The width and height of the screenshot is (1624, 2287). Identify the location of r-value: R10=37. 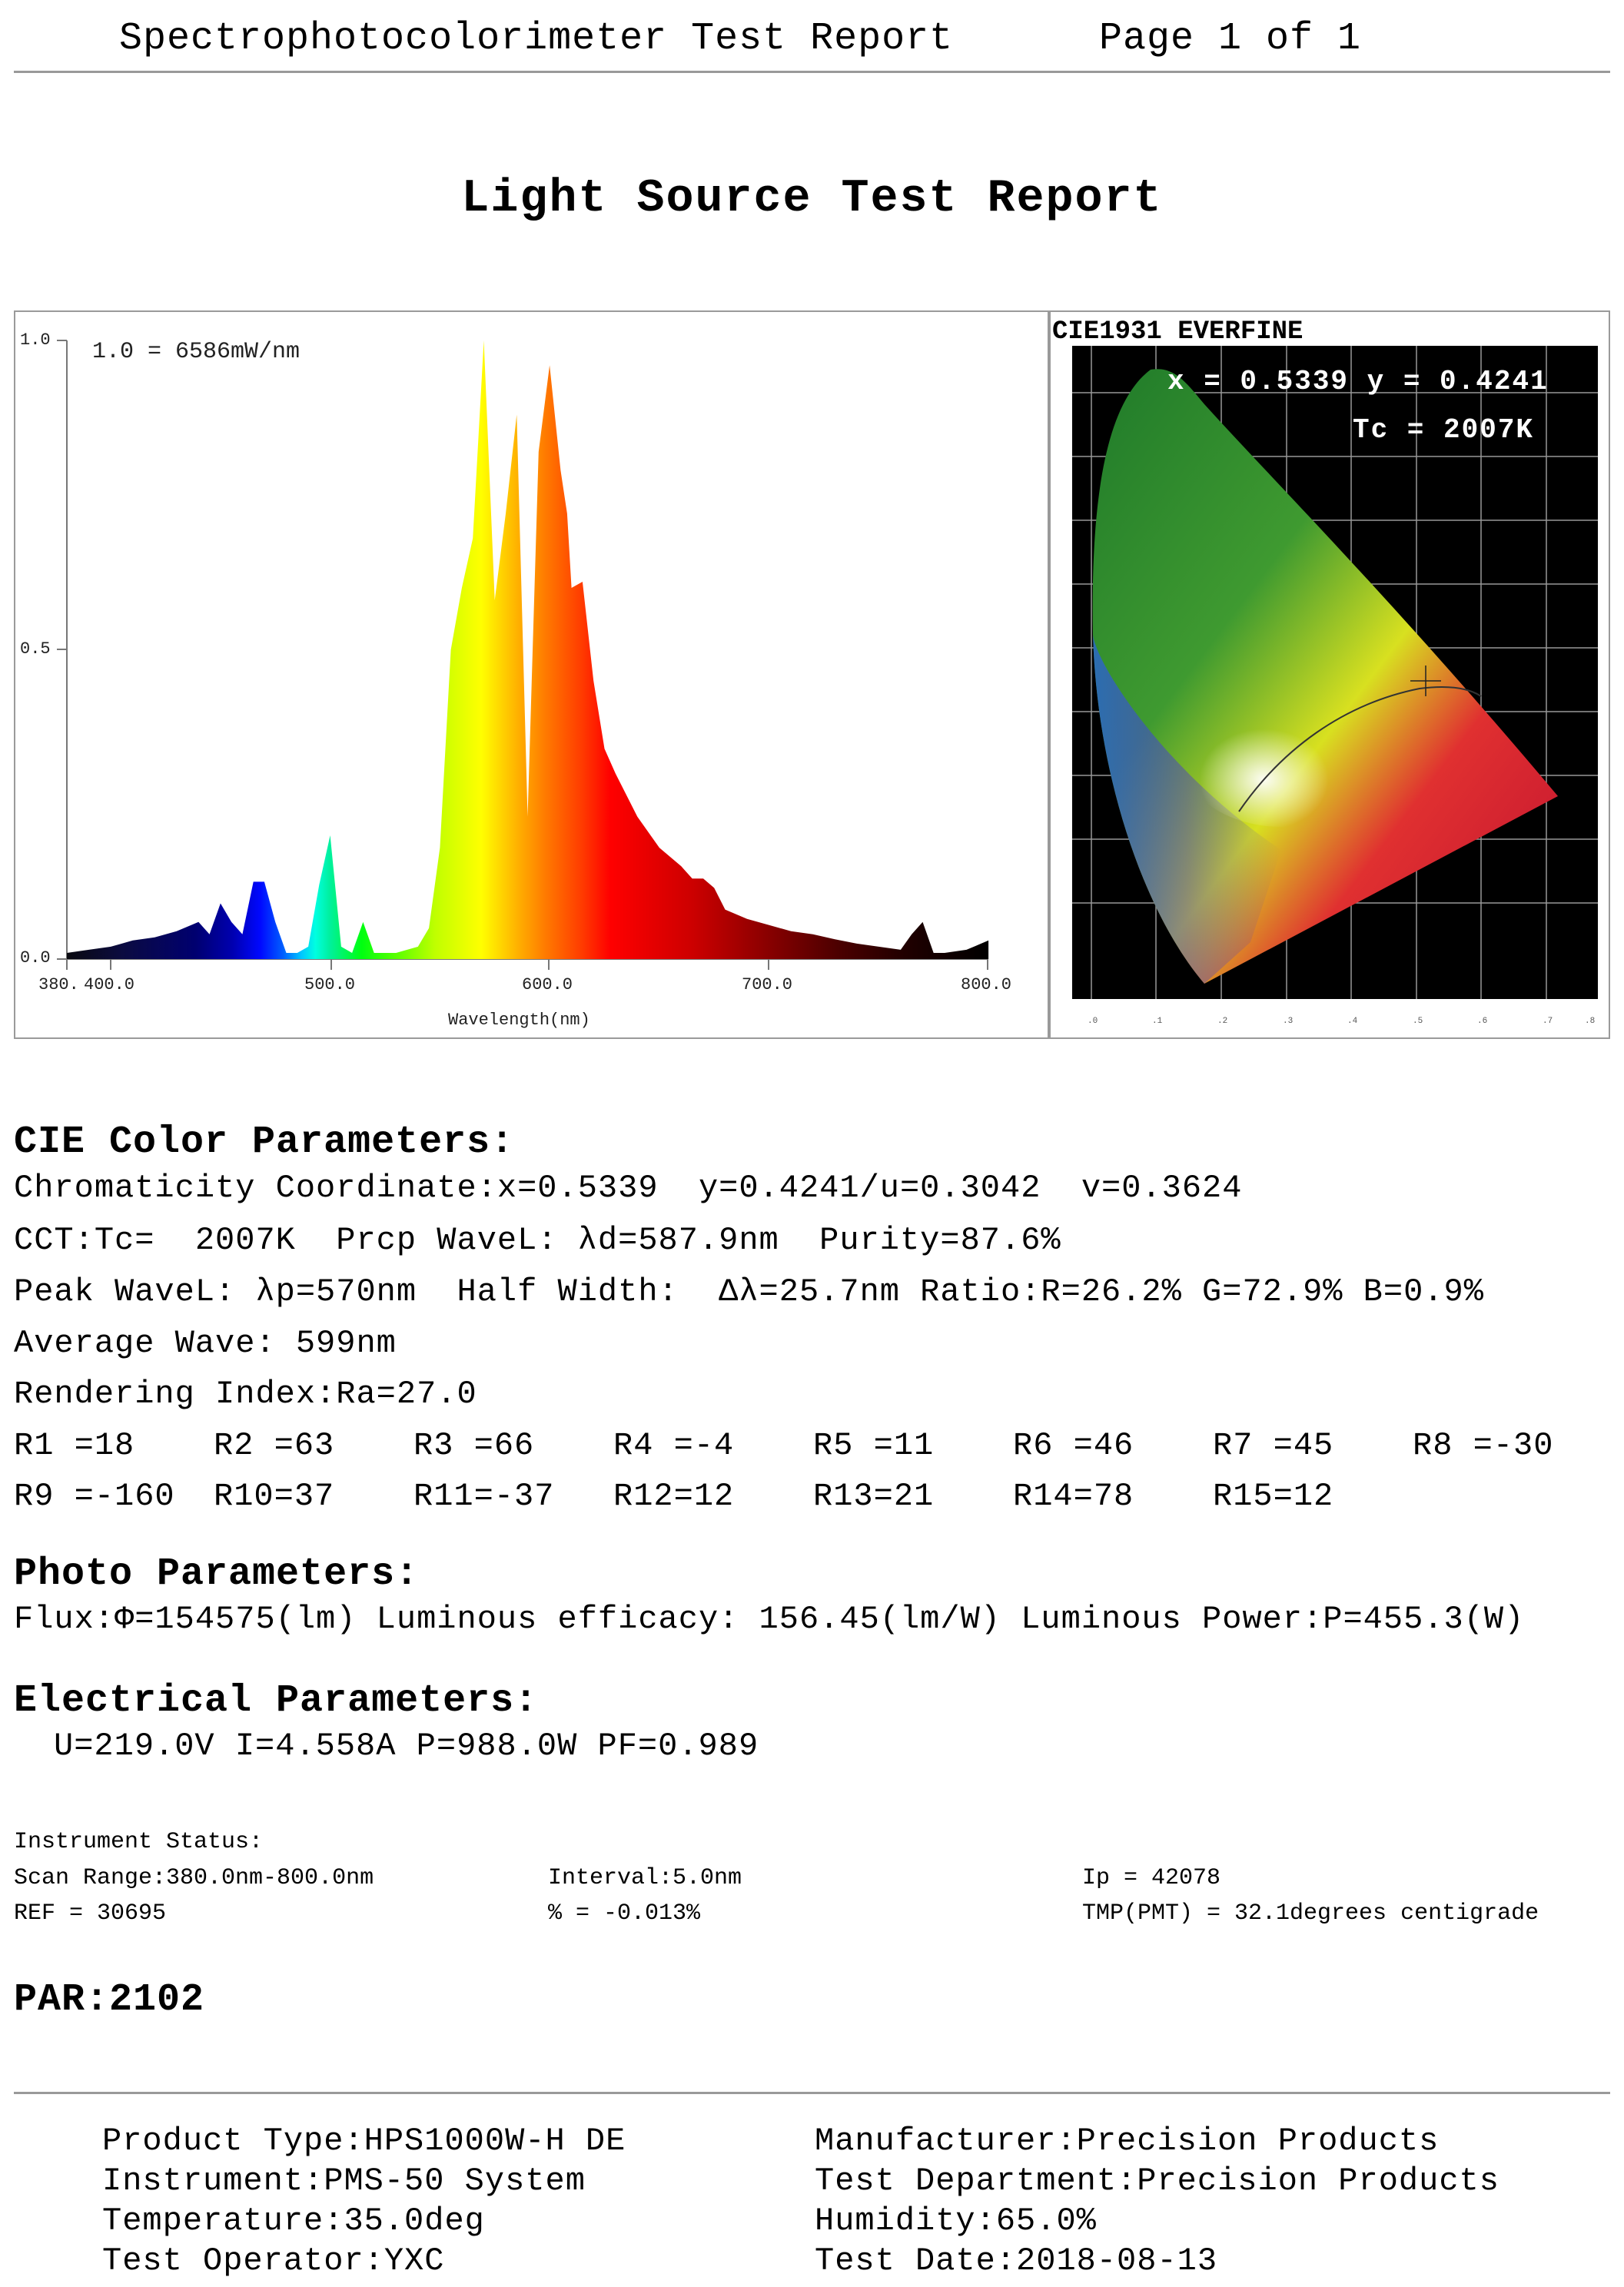
(274, 1496).